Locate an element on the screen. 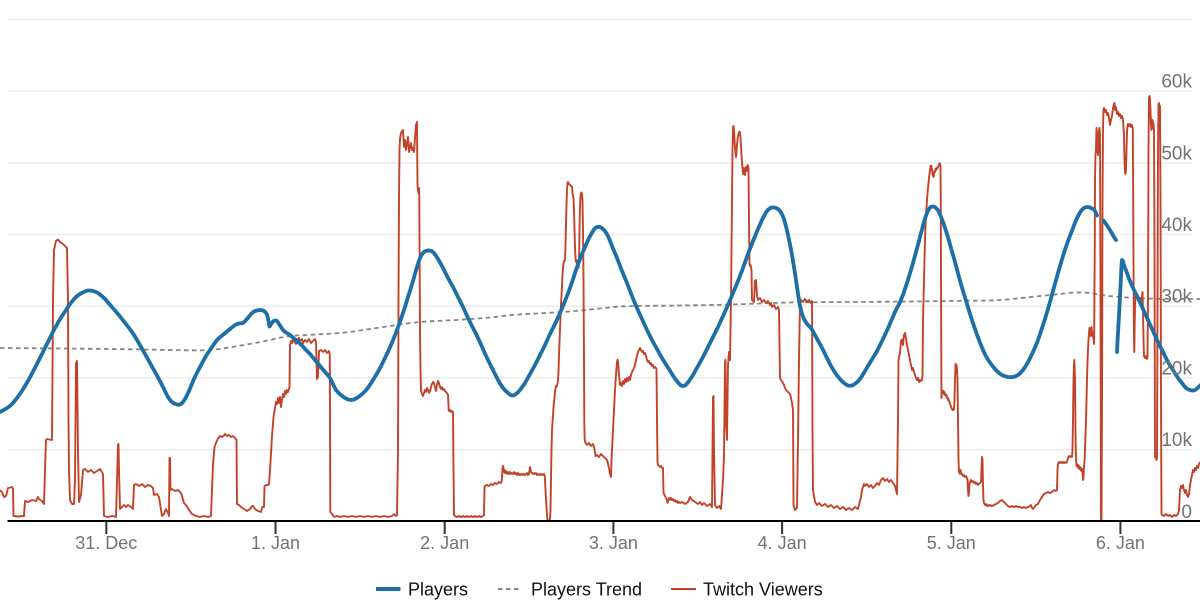  svg-text: 4. Jan is located at coordinates (782, 543).